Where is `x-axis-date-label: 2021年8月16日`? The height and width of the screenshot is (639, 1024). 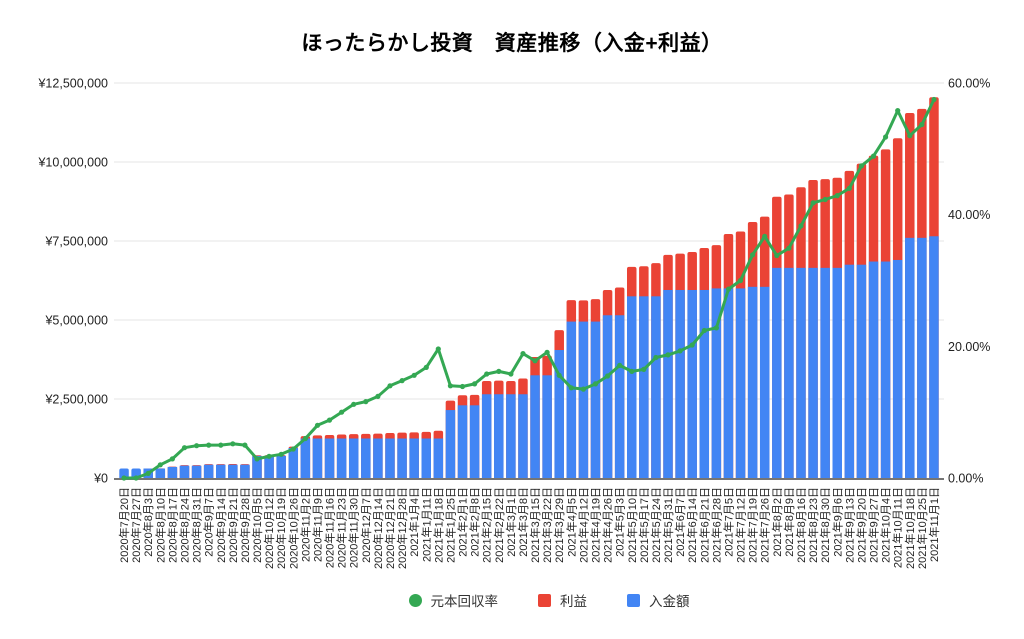
x-axis-date-label: 2021年8月16日 is located at coordinates (801, 525).